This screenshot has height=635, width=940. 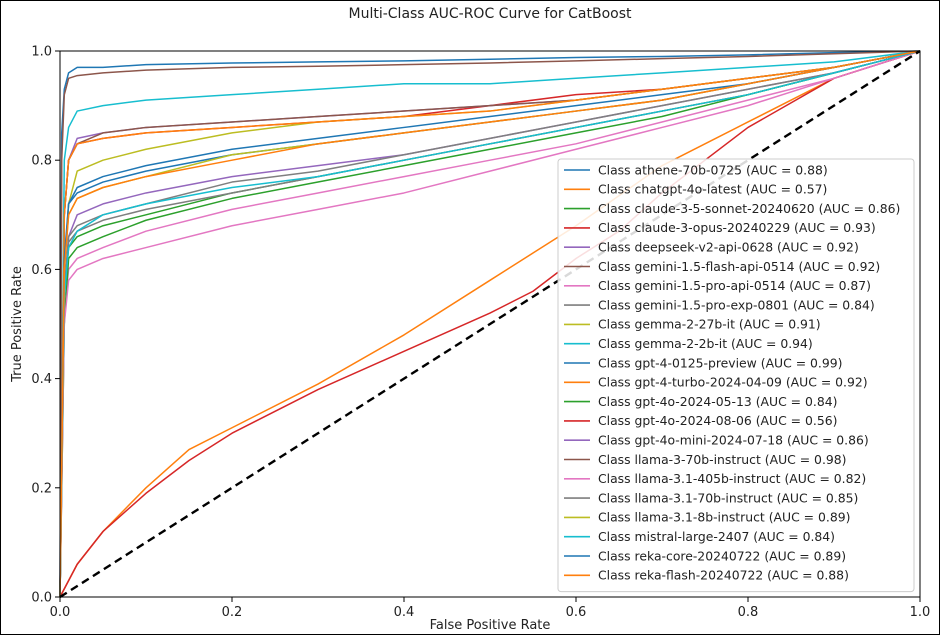 What do you see at coordinates (41, 270) in the screenshot?
I see `y-tick-label: 0.6` at bounding box center [41, 270].